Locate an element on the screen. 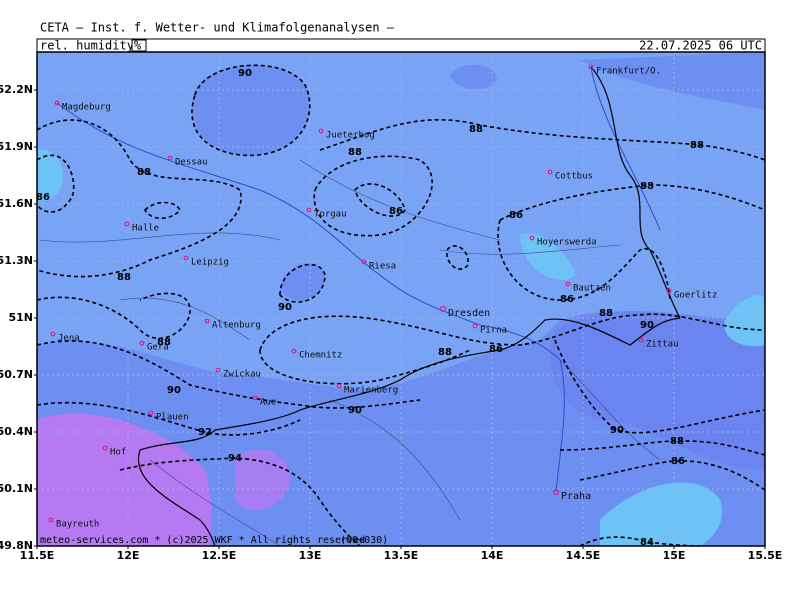  city-name: Dresden is located at coordinates (469, 313).